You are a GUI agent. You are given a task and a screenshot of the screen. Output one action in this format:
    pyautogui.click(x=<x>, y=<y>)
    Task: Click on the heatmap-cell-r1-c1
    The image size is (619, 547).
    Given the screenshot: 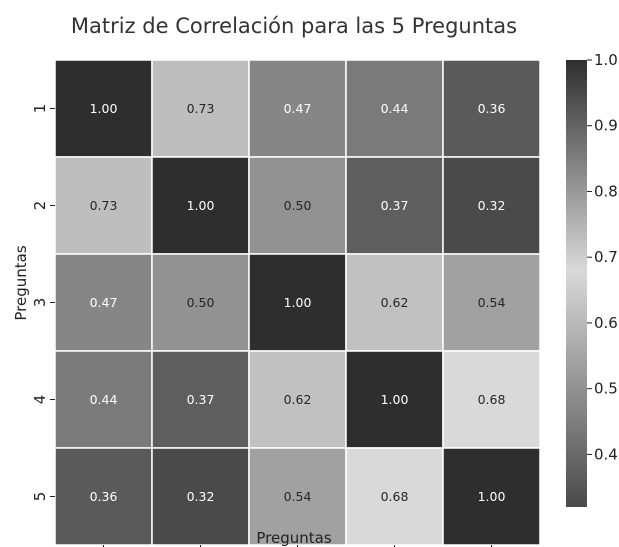 What is the action you would take?
    pyautogui.click(x=103, y=108)
    